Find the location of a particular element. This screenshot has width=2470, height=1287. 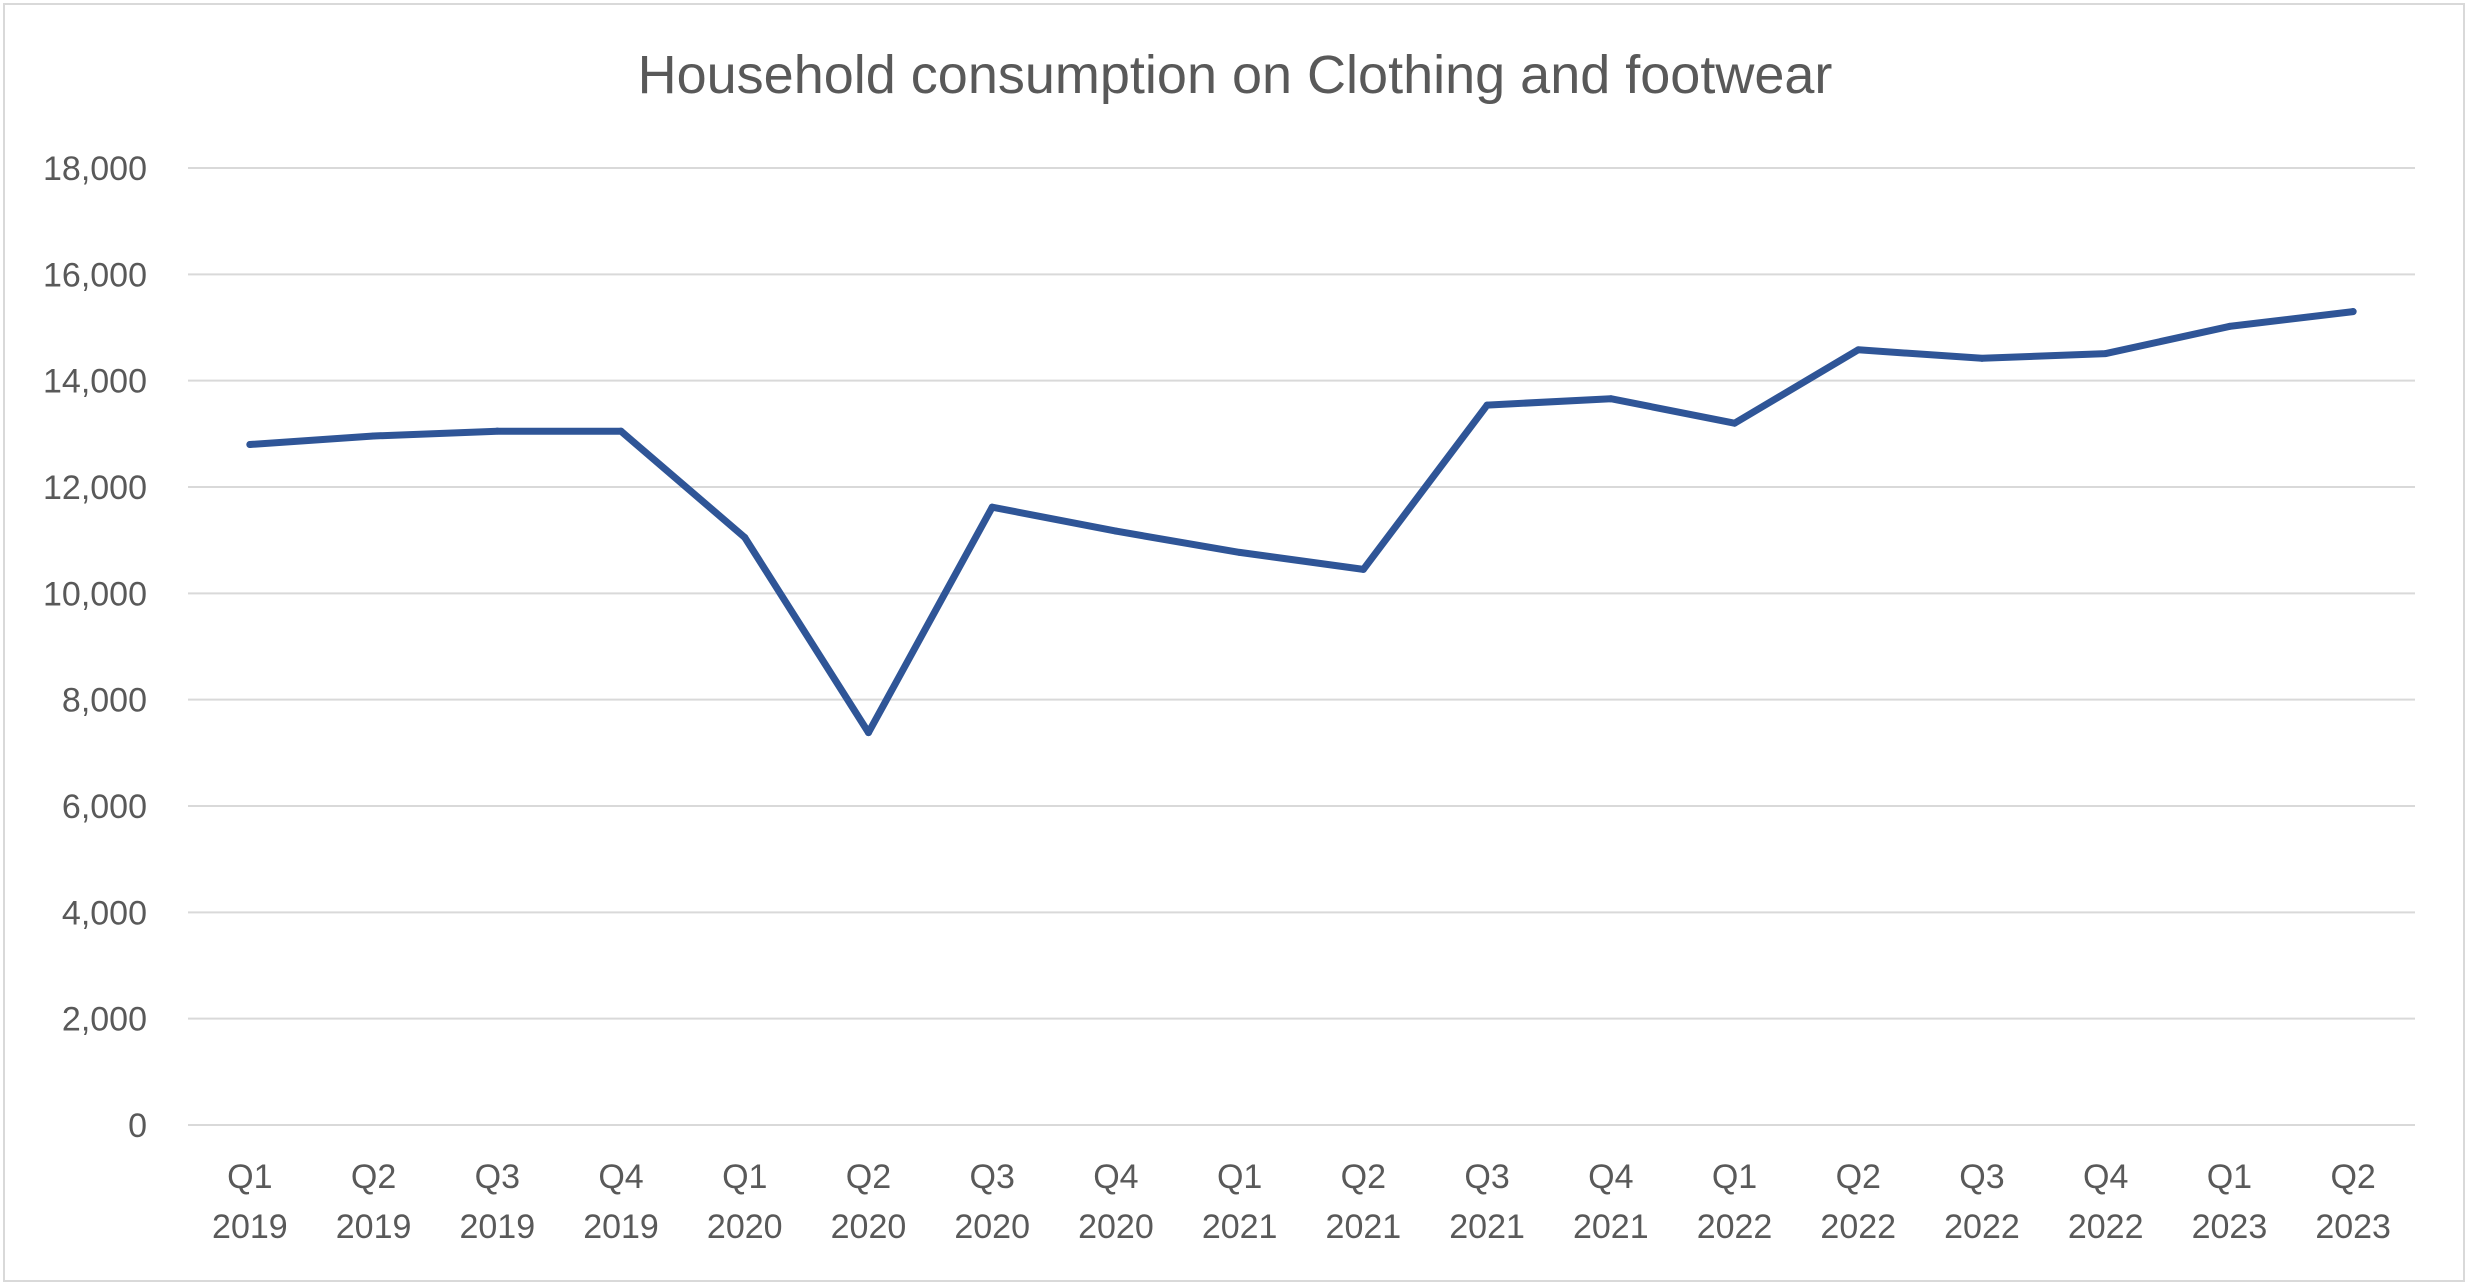

y-tick-label: 8,000 is located at coordinates (104, 701).